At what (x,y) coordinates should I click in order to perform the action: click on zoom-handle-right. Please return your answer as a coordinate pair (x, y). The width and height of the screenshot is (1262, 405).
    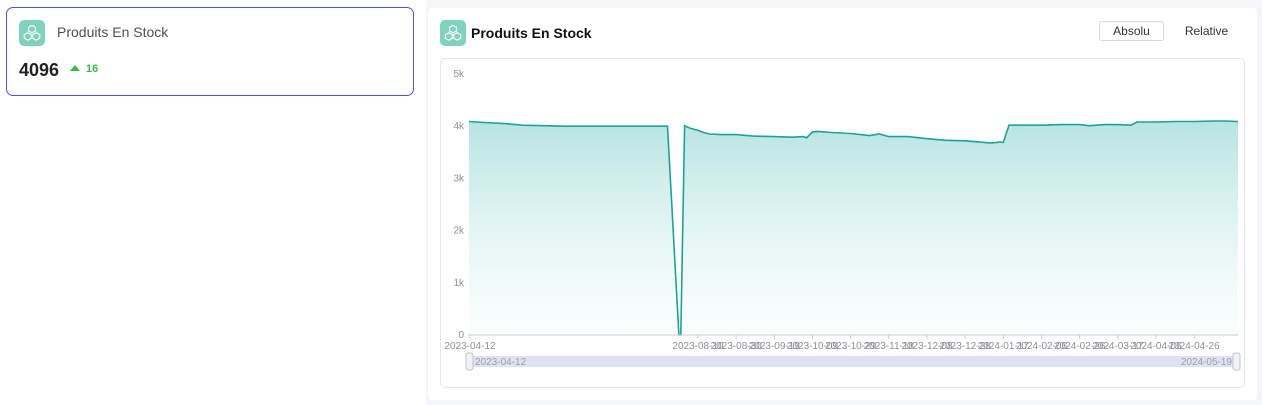
    Looking at the image, I should click on (1236, 361).